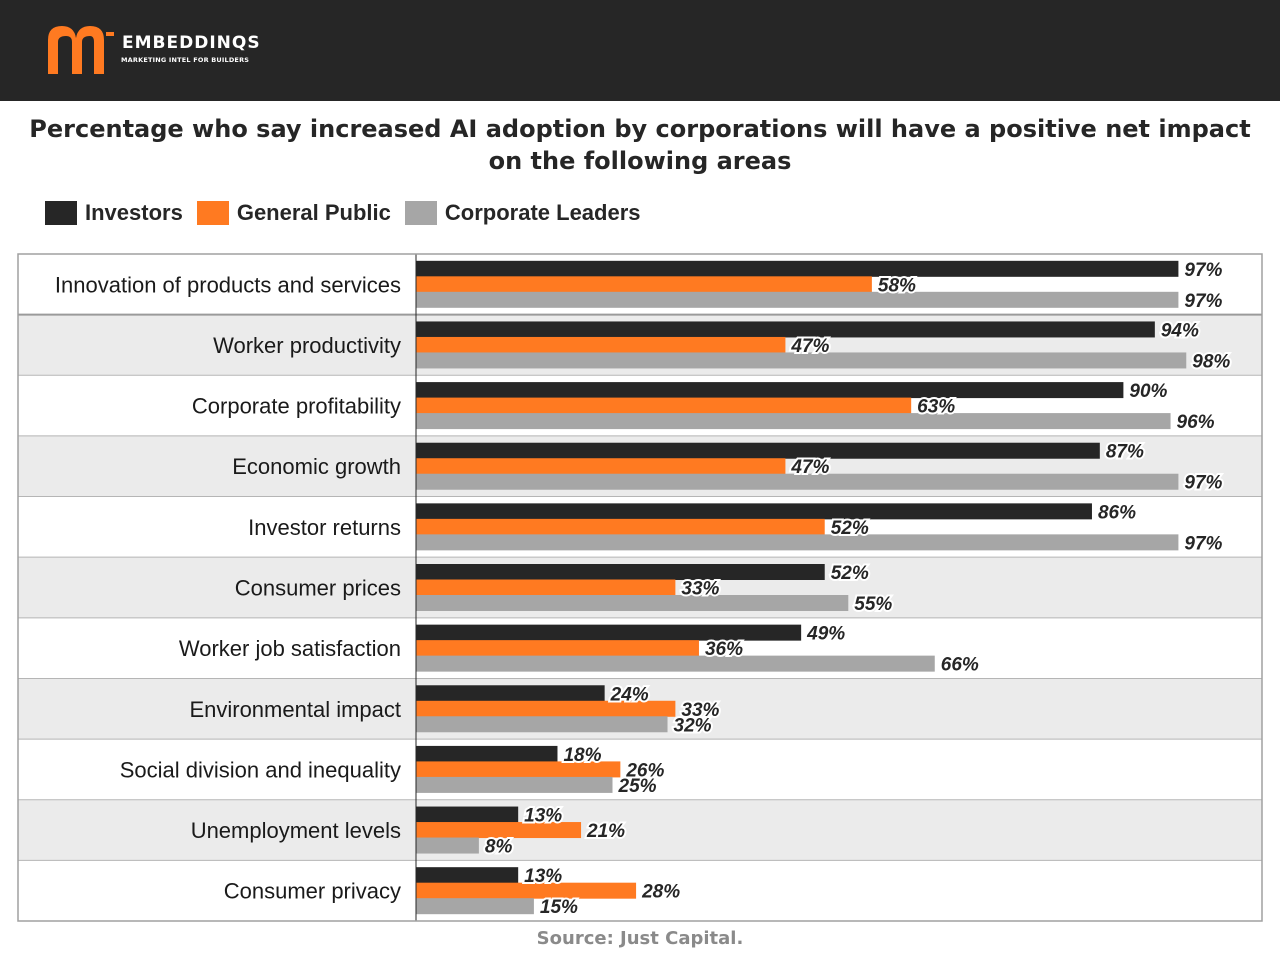  I want to click on data-label: 90%, so click(1148, 391).